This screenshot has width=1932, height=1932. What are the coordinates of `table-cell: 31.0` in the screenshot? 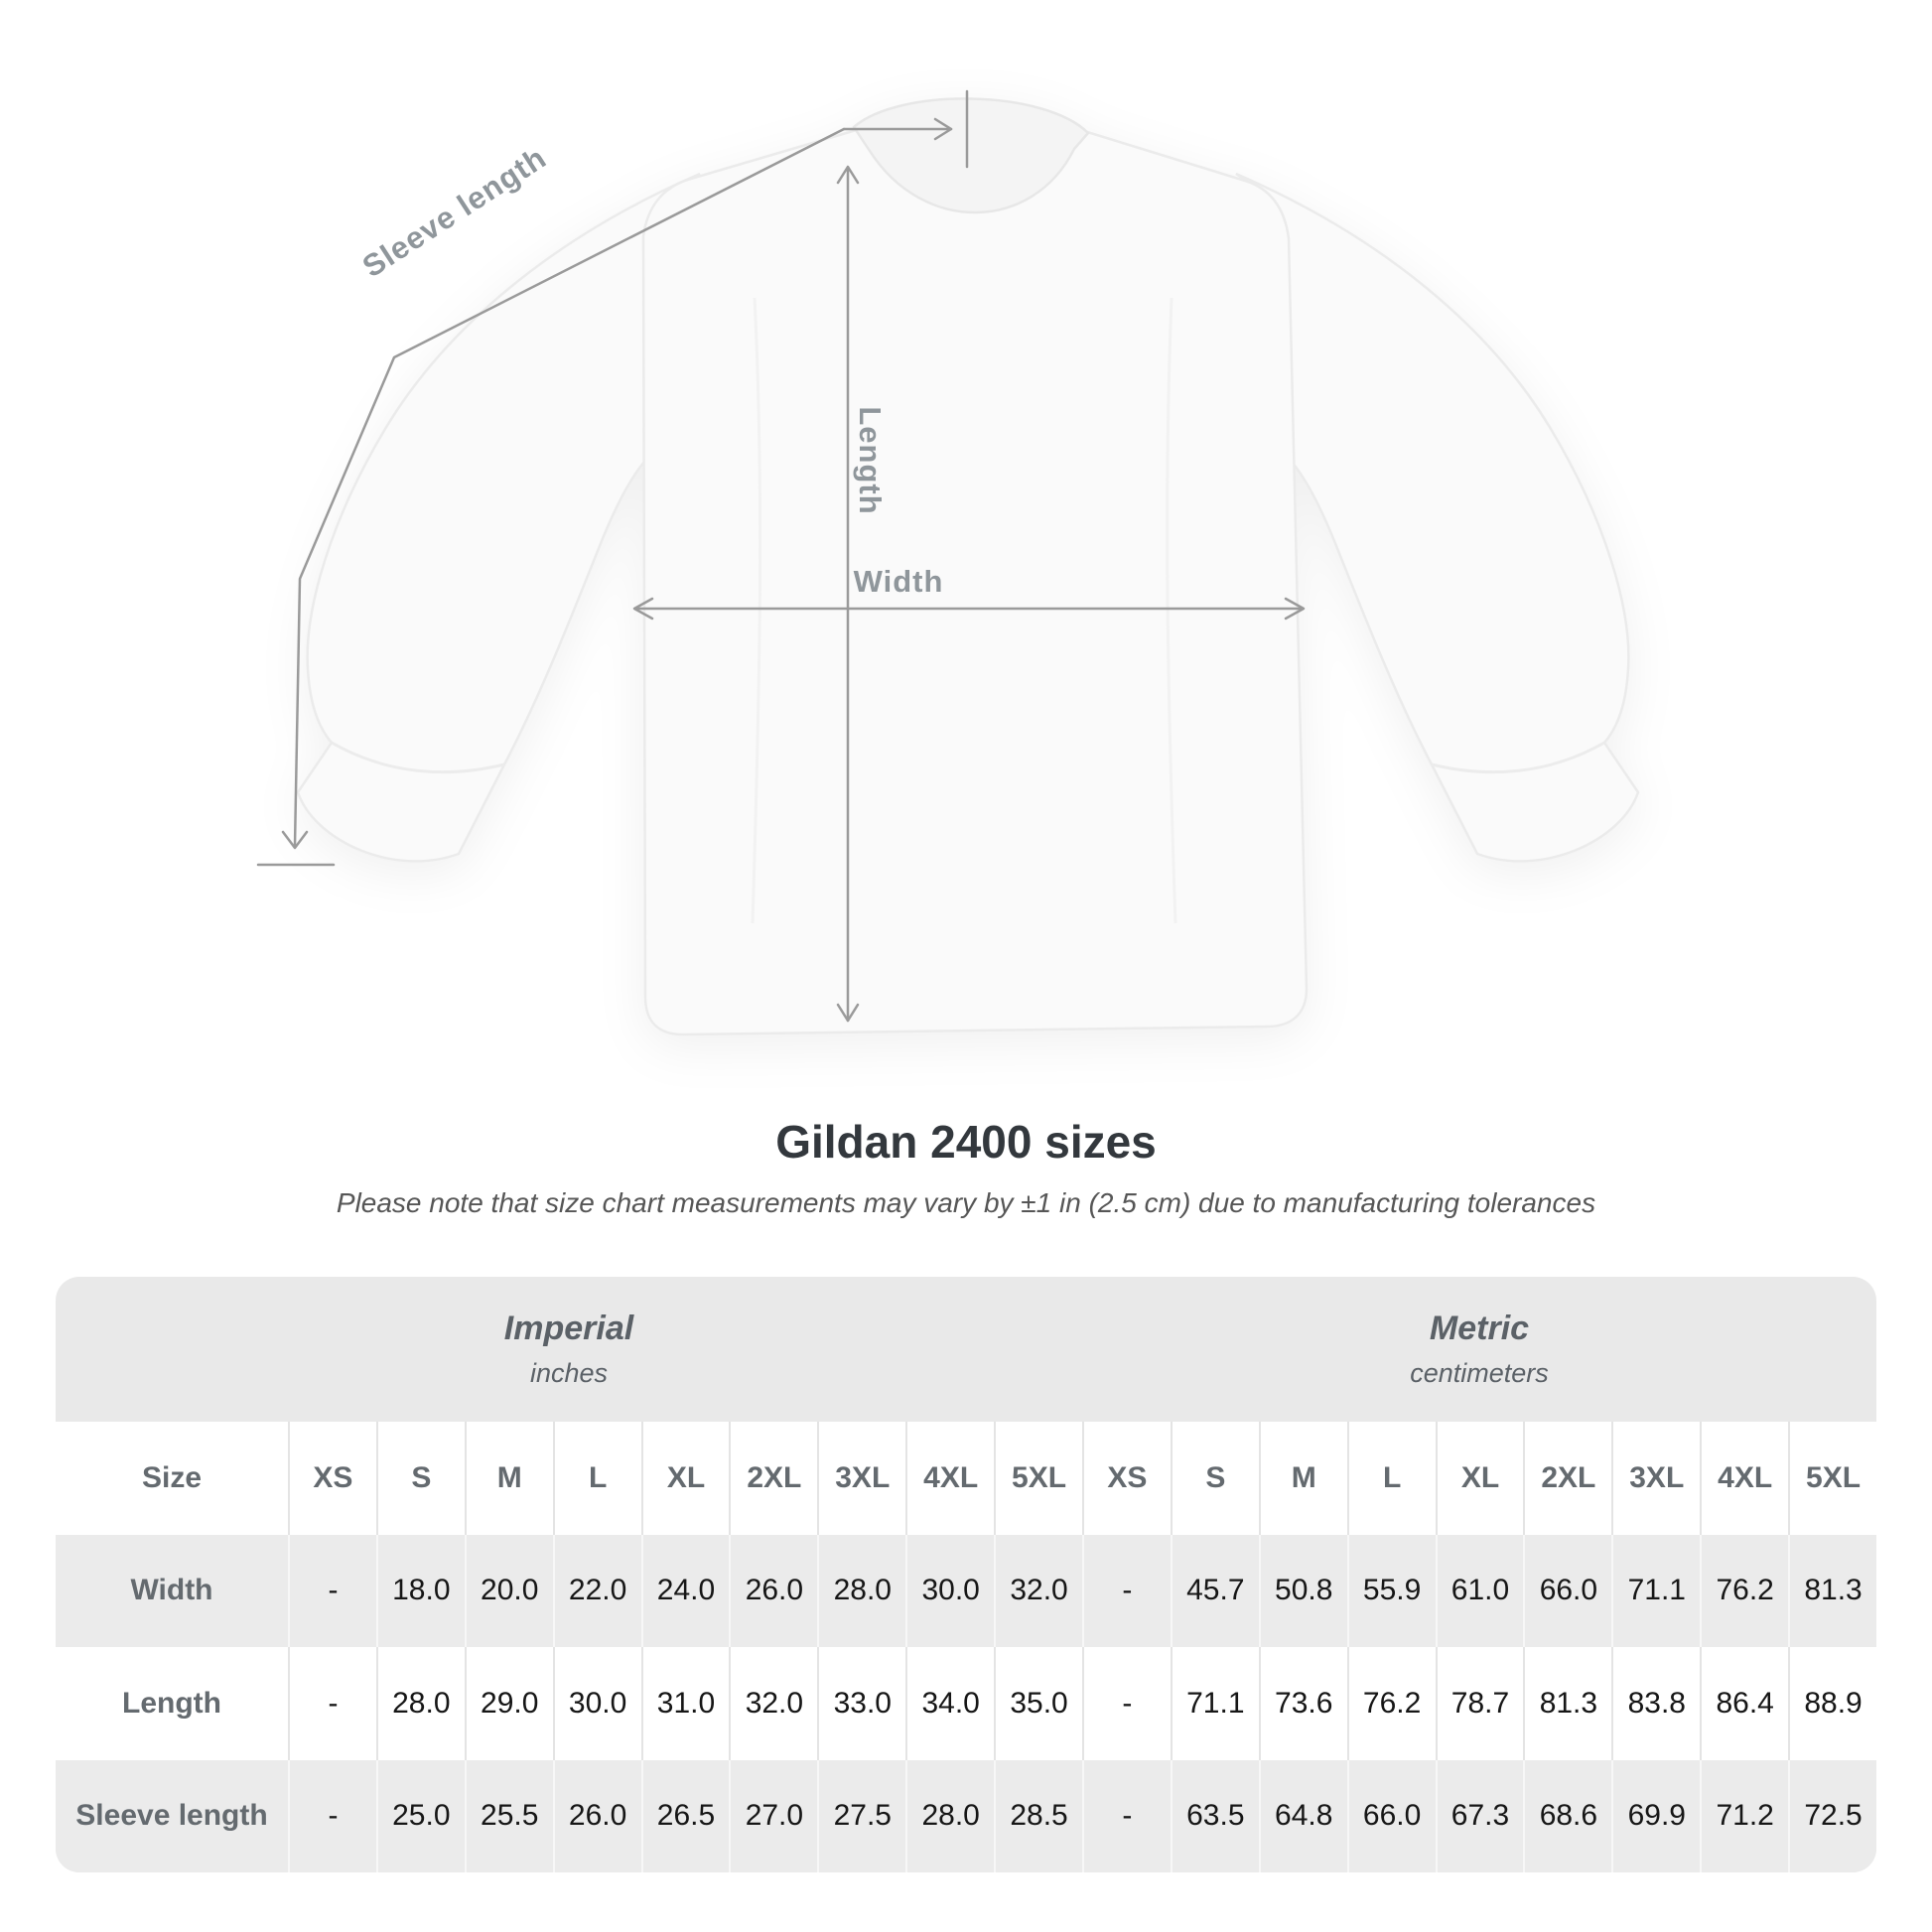 It's located at (685, 1703).